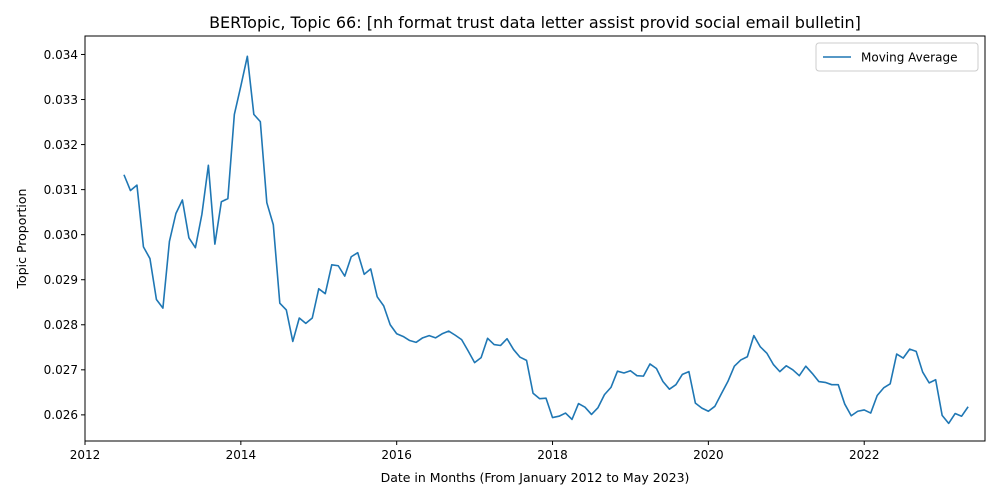 This screenshot has height=500, width=1000. Describe the element at coordinates (85, 455) in the screenshot. I see `x-tick-label: 2012` at that location.